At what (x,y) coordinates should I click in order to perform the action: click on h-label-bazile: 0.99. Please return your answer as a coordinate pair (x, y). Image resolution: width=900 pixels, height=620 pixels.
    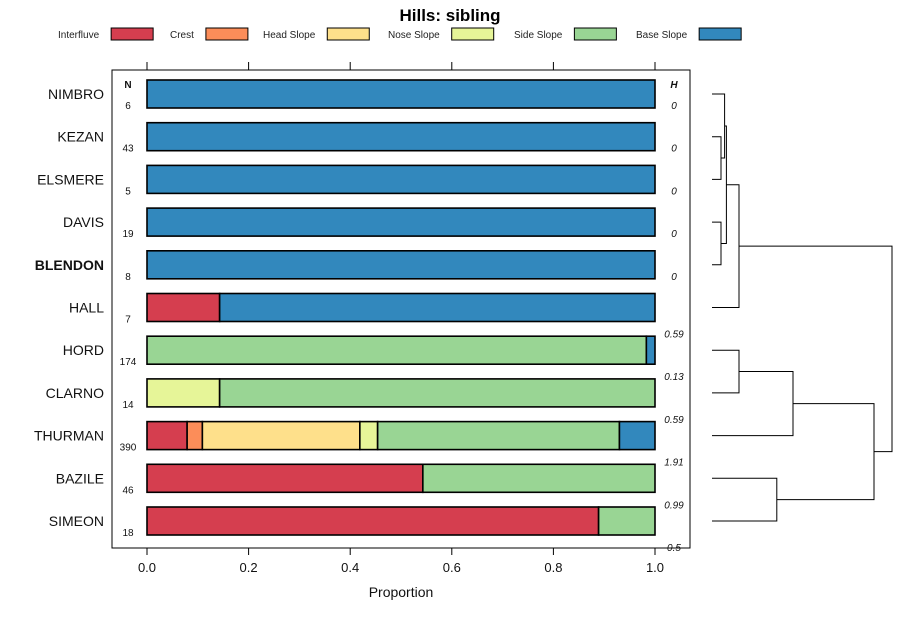
    Looking at the image, I should click on (674, 505).